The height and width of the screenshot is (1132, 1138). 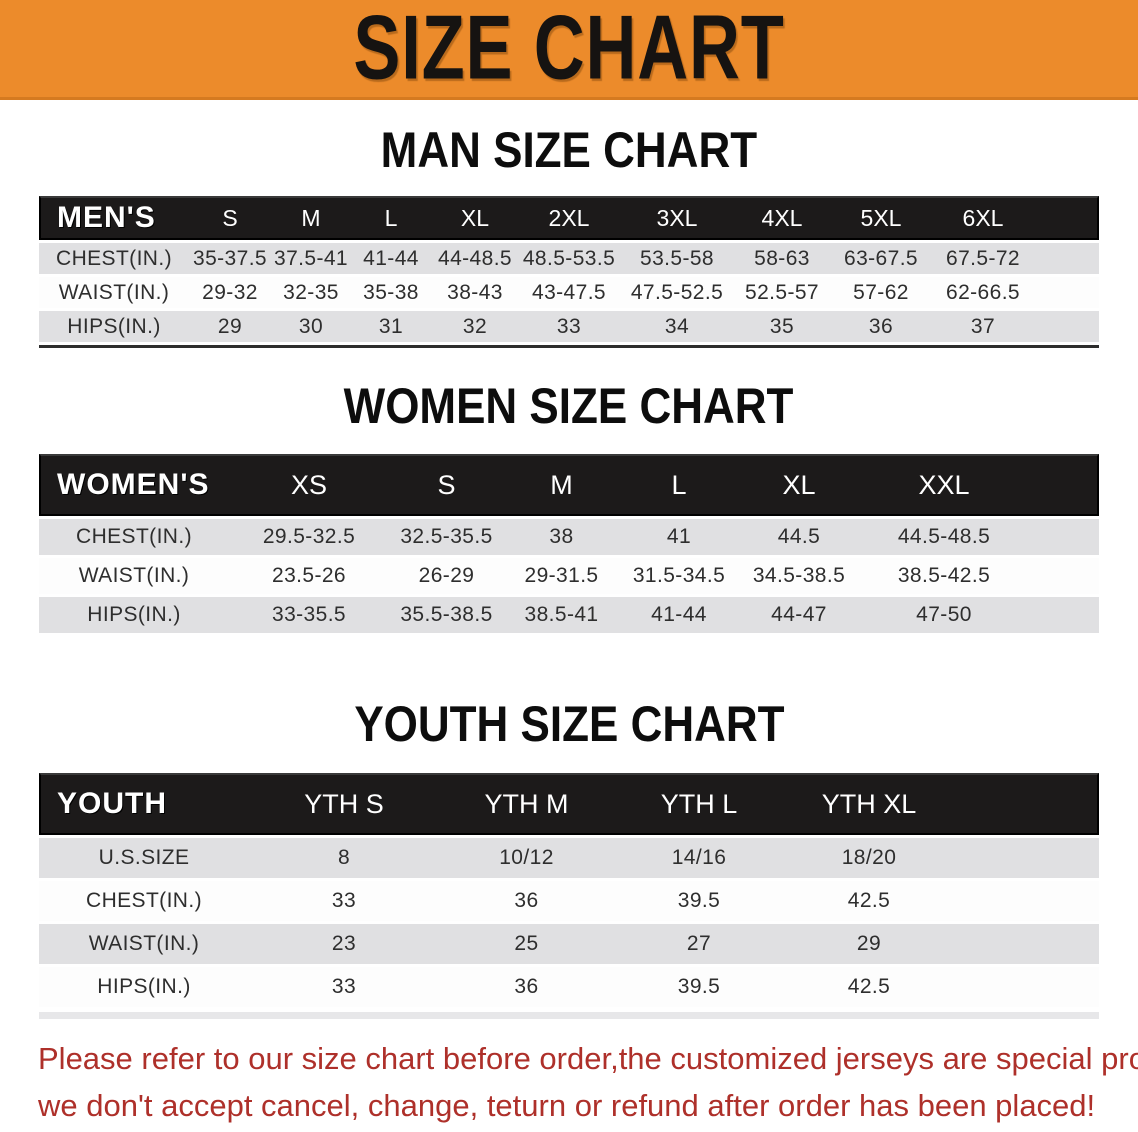 I want to click on women-header-row: WOMEN'S XS S M L XL XXL, so click(x=569, y=485).